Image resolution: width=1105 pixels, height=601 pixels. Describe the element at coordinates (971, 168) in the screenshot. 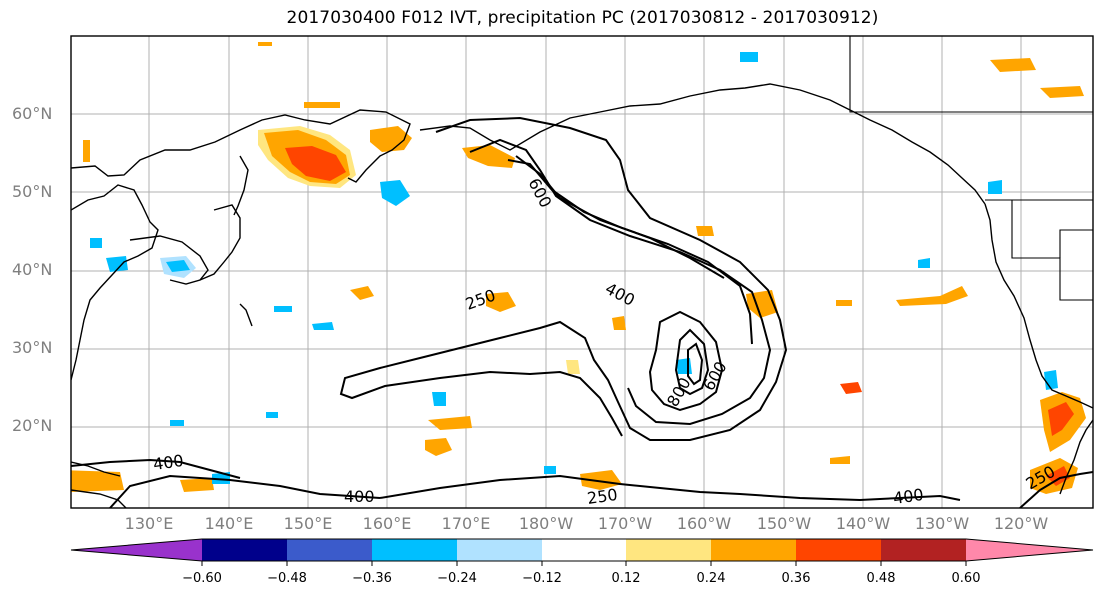

I see `country-borders` at that location.